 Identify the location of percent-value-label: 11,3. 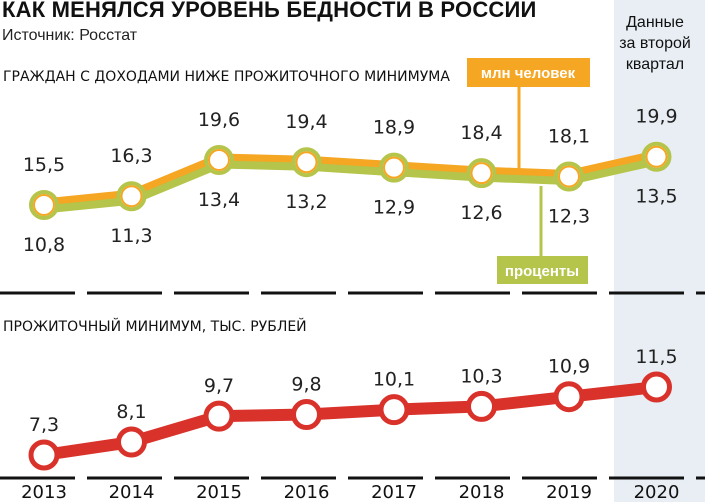
(131, 236).